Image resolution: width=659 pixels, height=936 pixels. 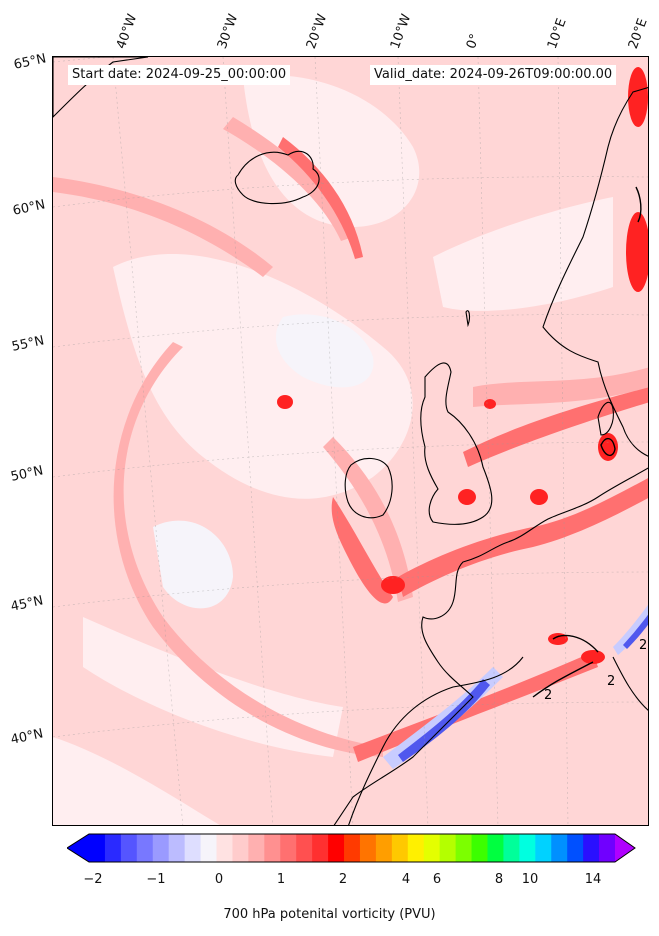 I want to click on colorbar-under-arrow, so click(x=78, y=848).